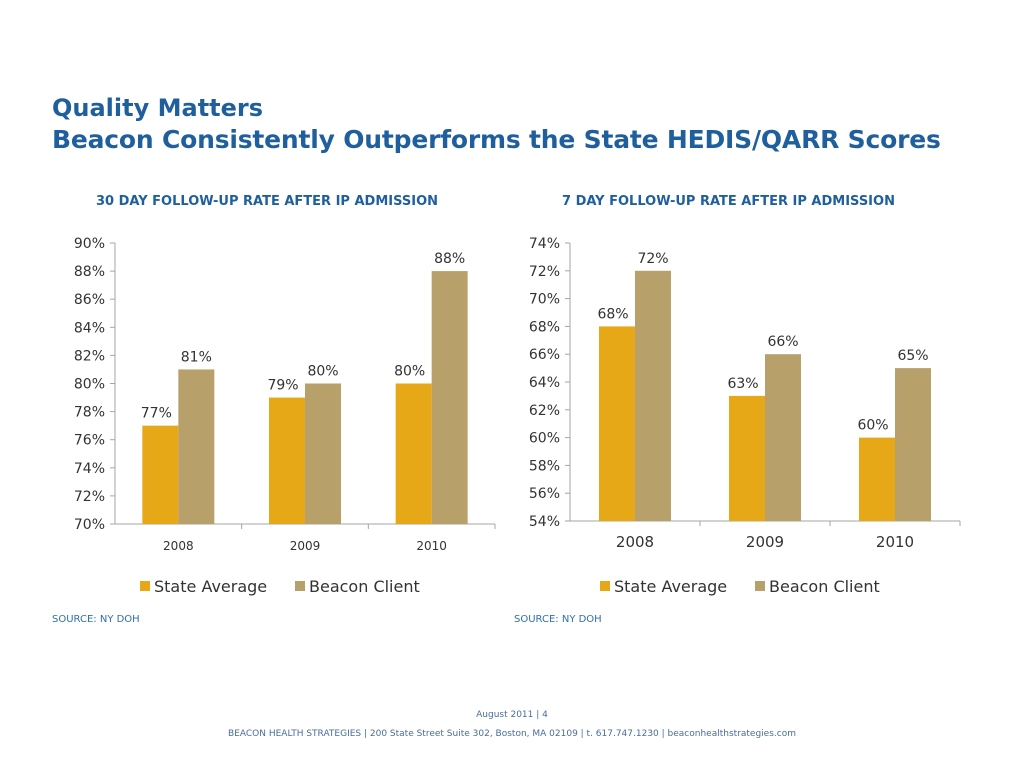  What do you see at coordinates (210, 586) in the screenshot?
I see `chart1-legend-label-state-average: State Average` at bounding box center [210, 586].